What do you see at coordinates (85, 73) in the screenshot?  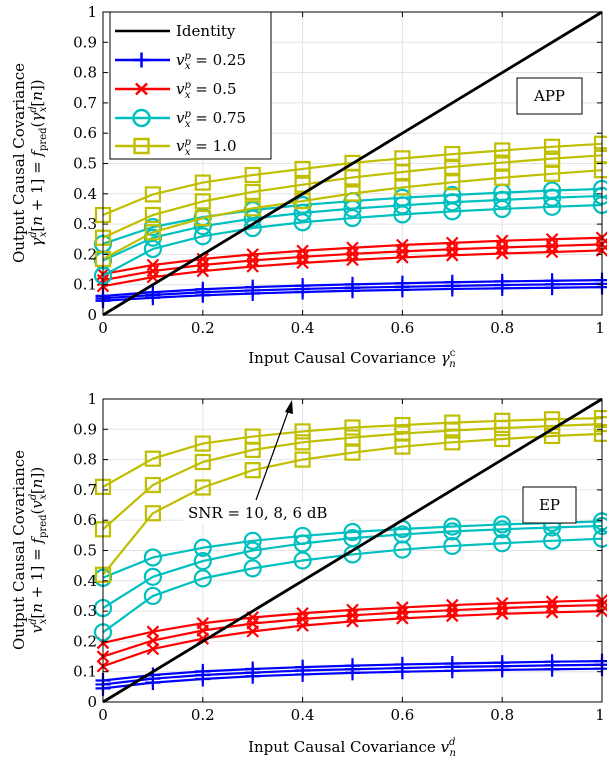 I see `app-y-tick-label: 0.8` at bounding box center [85, 73].